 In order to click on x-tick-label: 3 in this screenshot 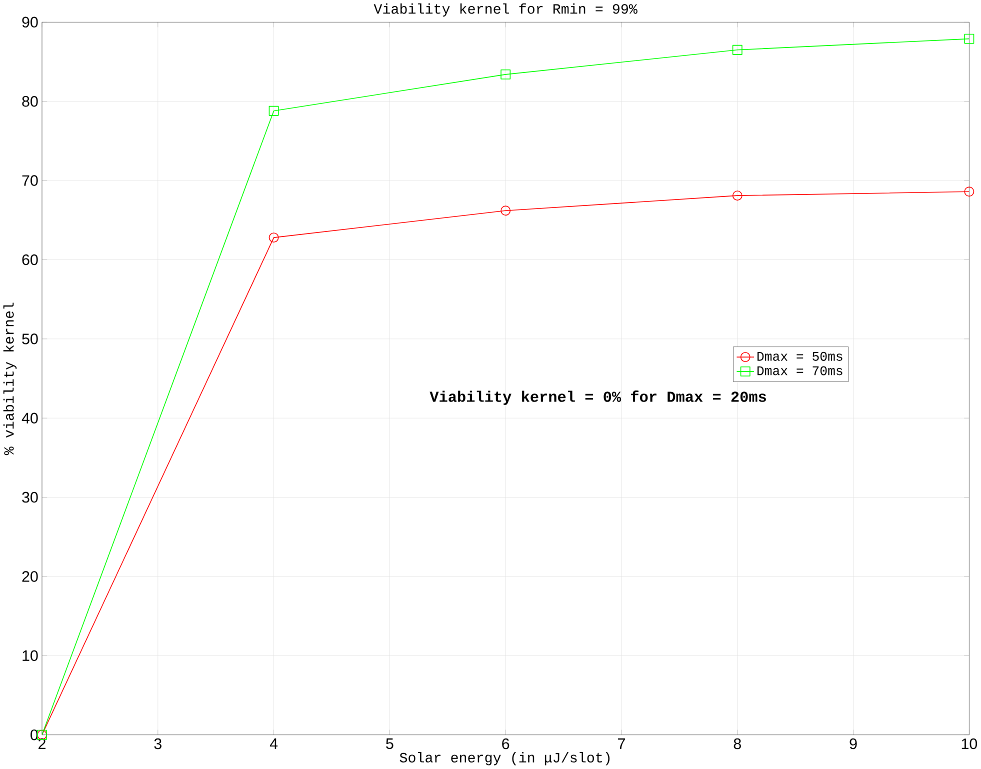, I will do `click(158, 744)`.